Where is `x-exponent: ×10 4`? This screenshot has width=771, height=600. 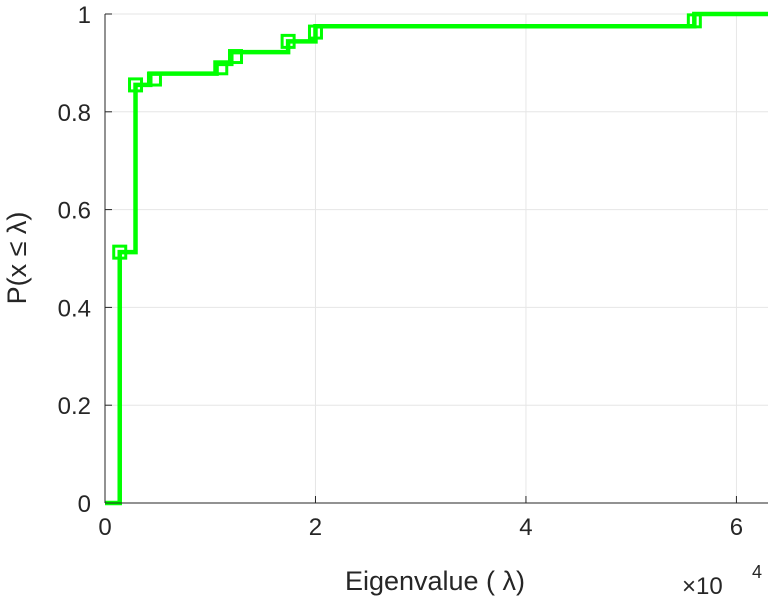 x-exponent: ×10 4 is located at coordinates (722, 581).